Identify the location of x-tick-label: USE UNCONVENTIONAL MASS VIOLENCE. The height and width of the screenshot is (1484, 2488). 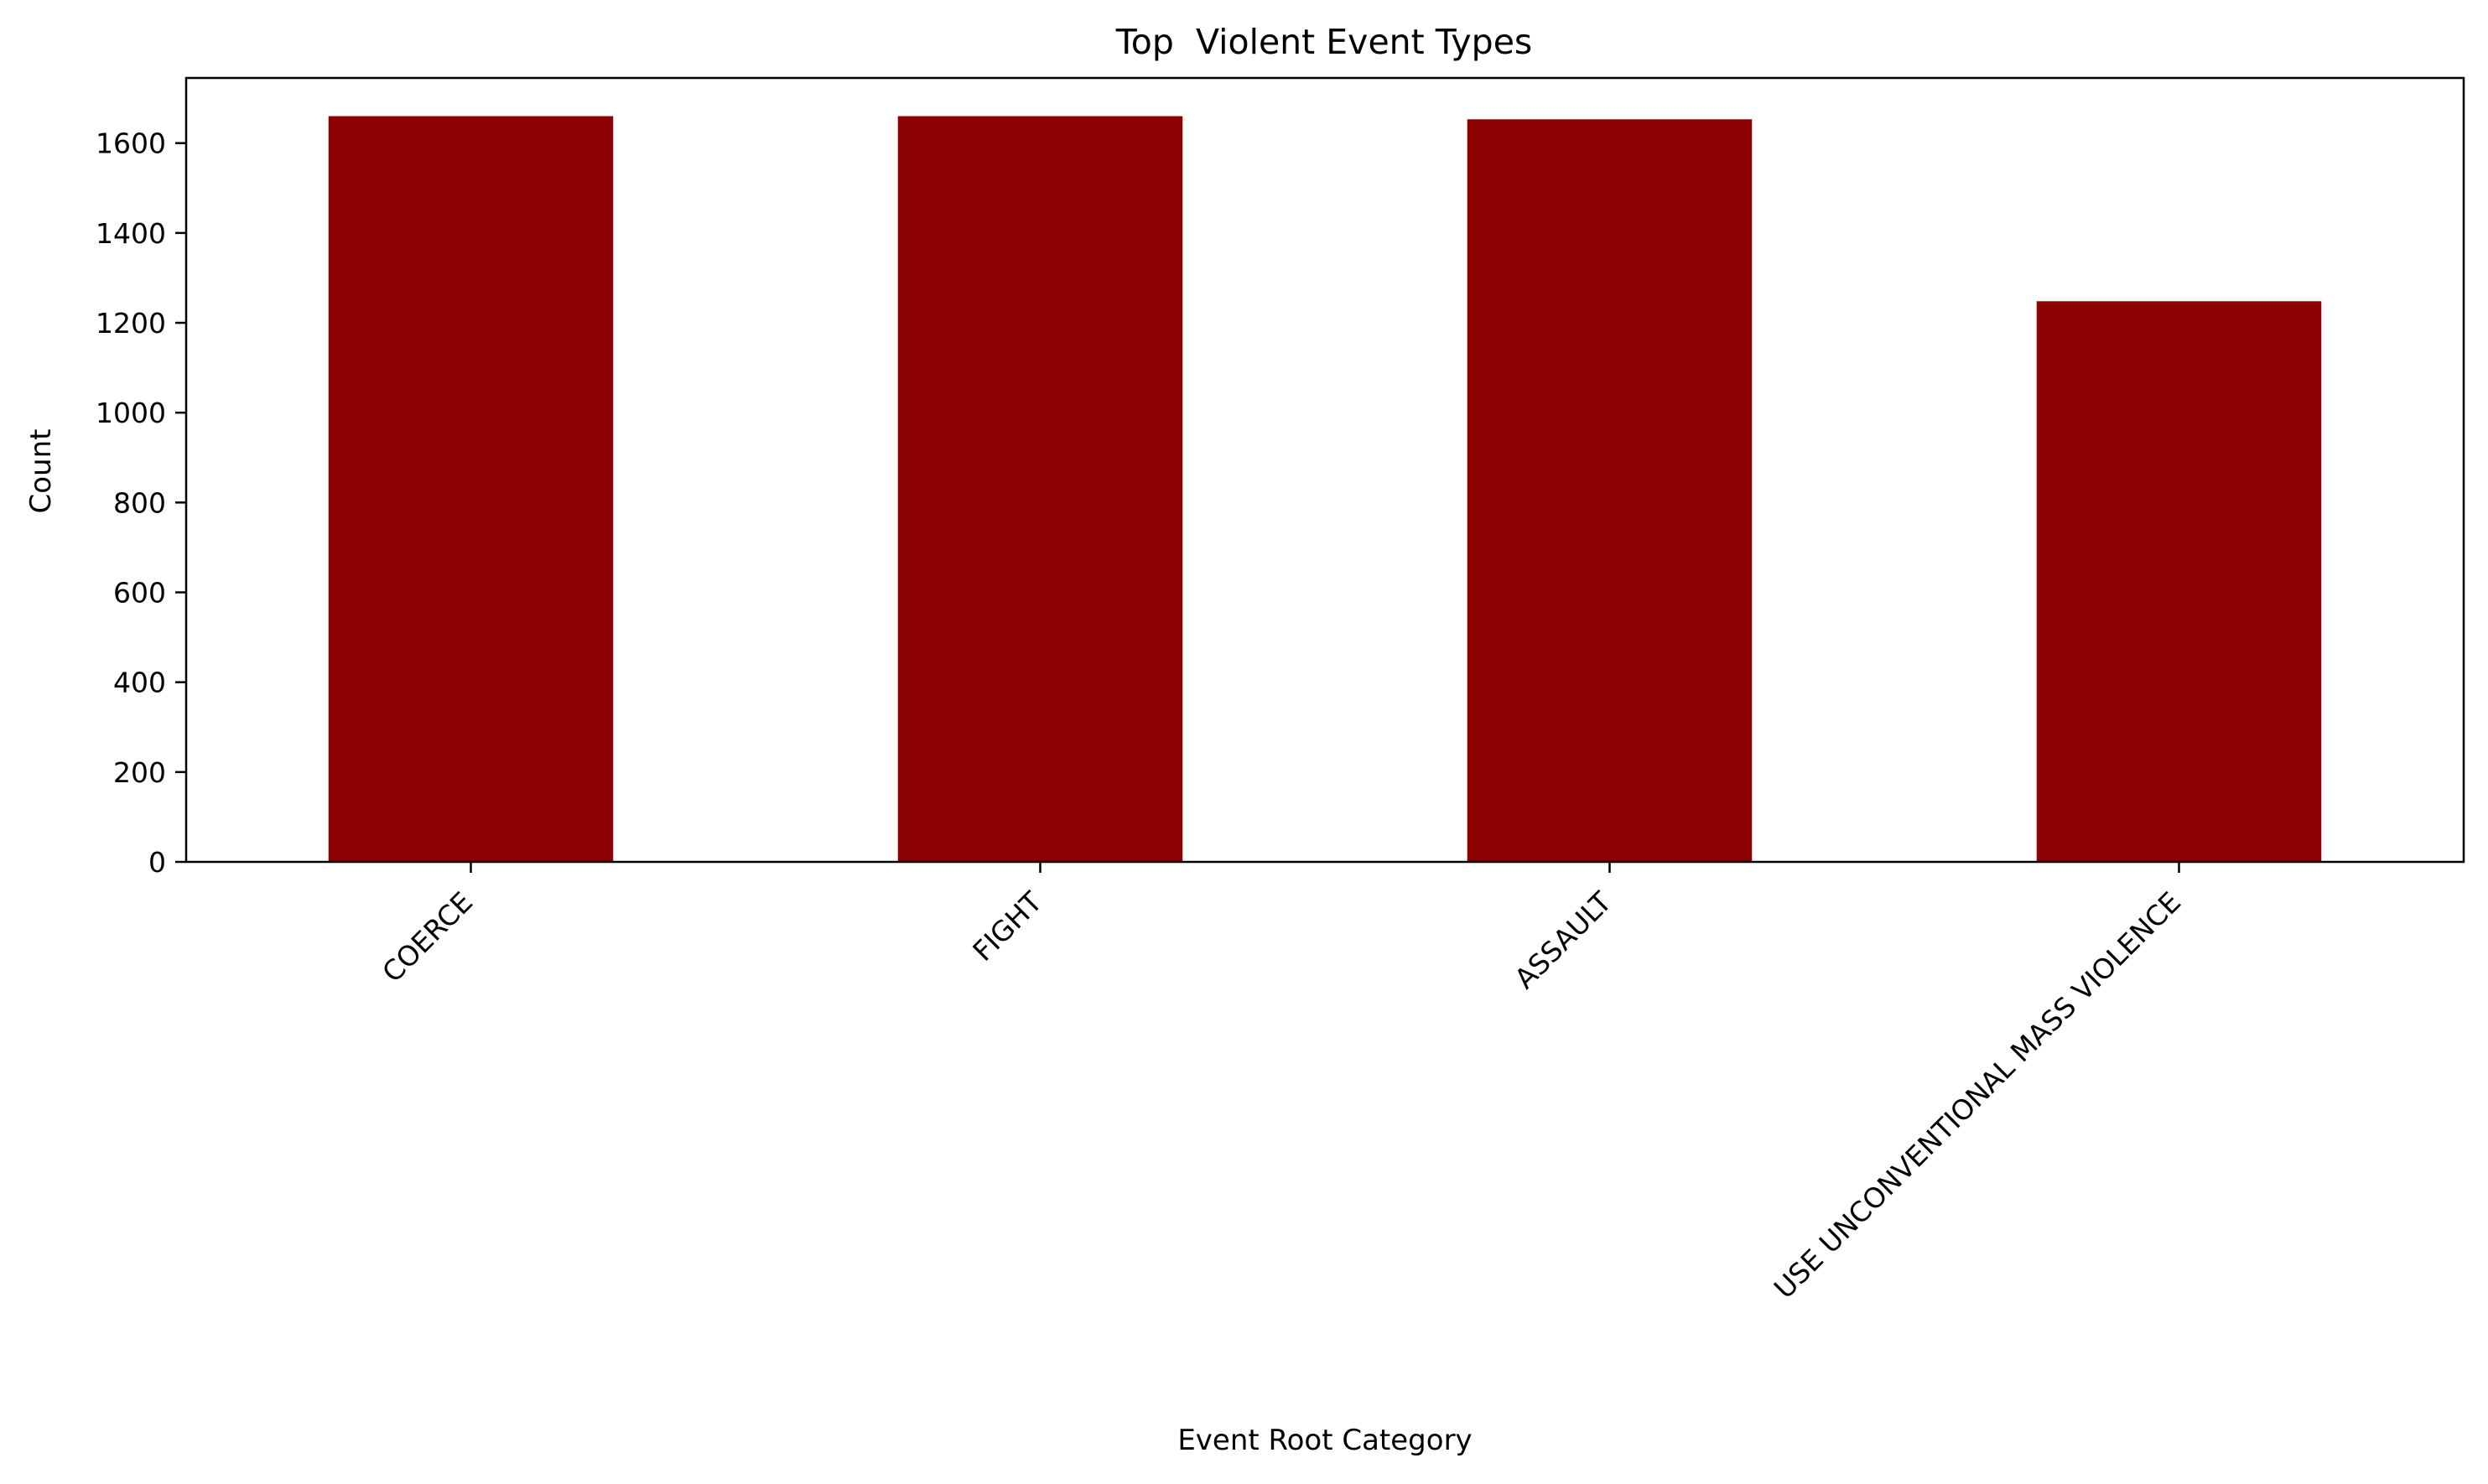
(1978, 1095).